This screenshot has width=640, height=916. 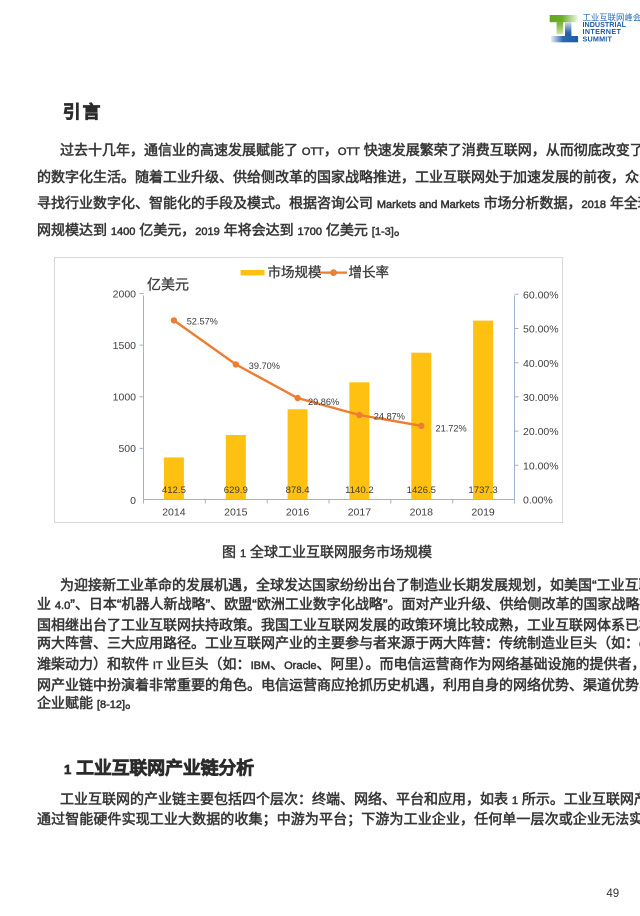 I want to click on svg-text: 2018, so click(x=422, y=513).